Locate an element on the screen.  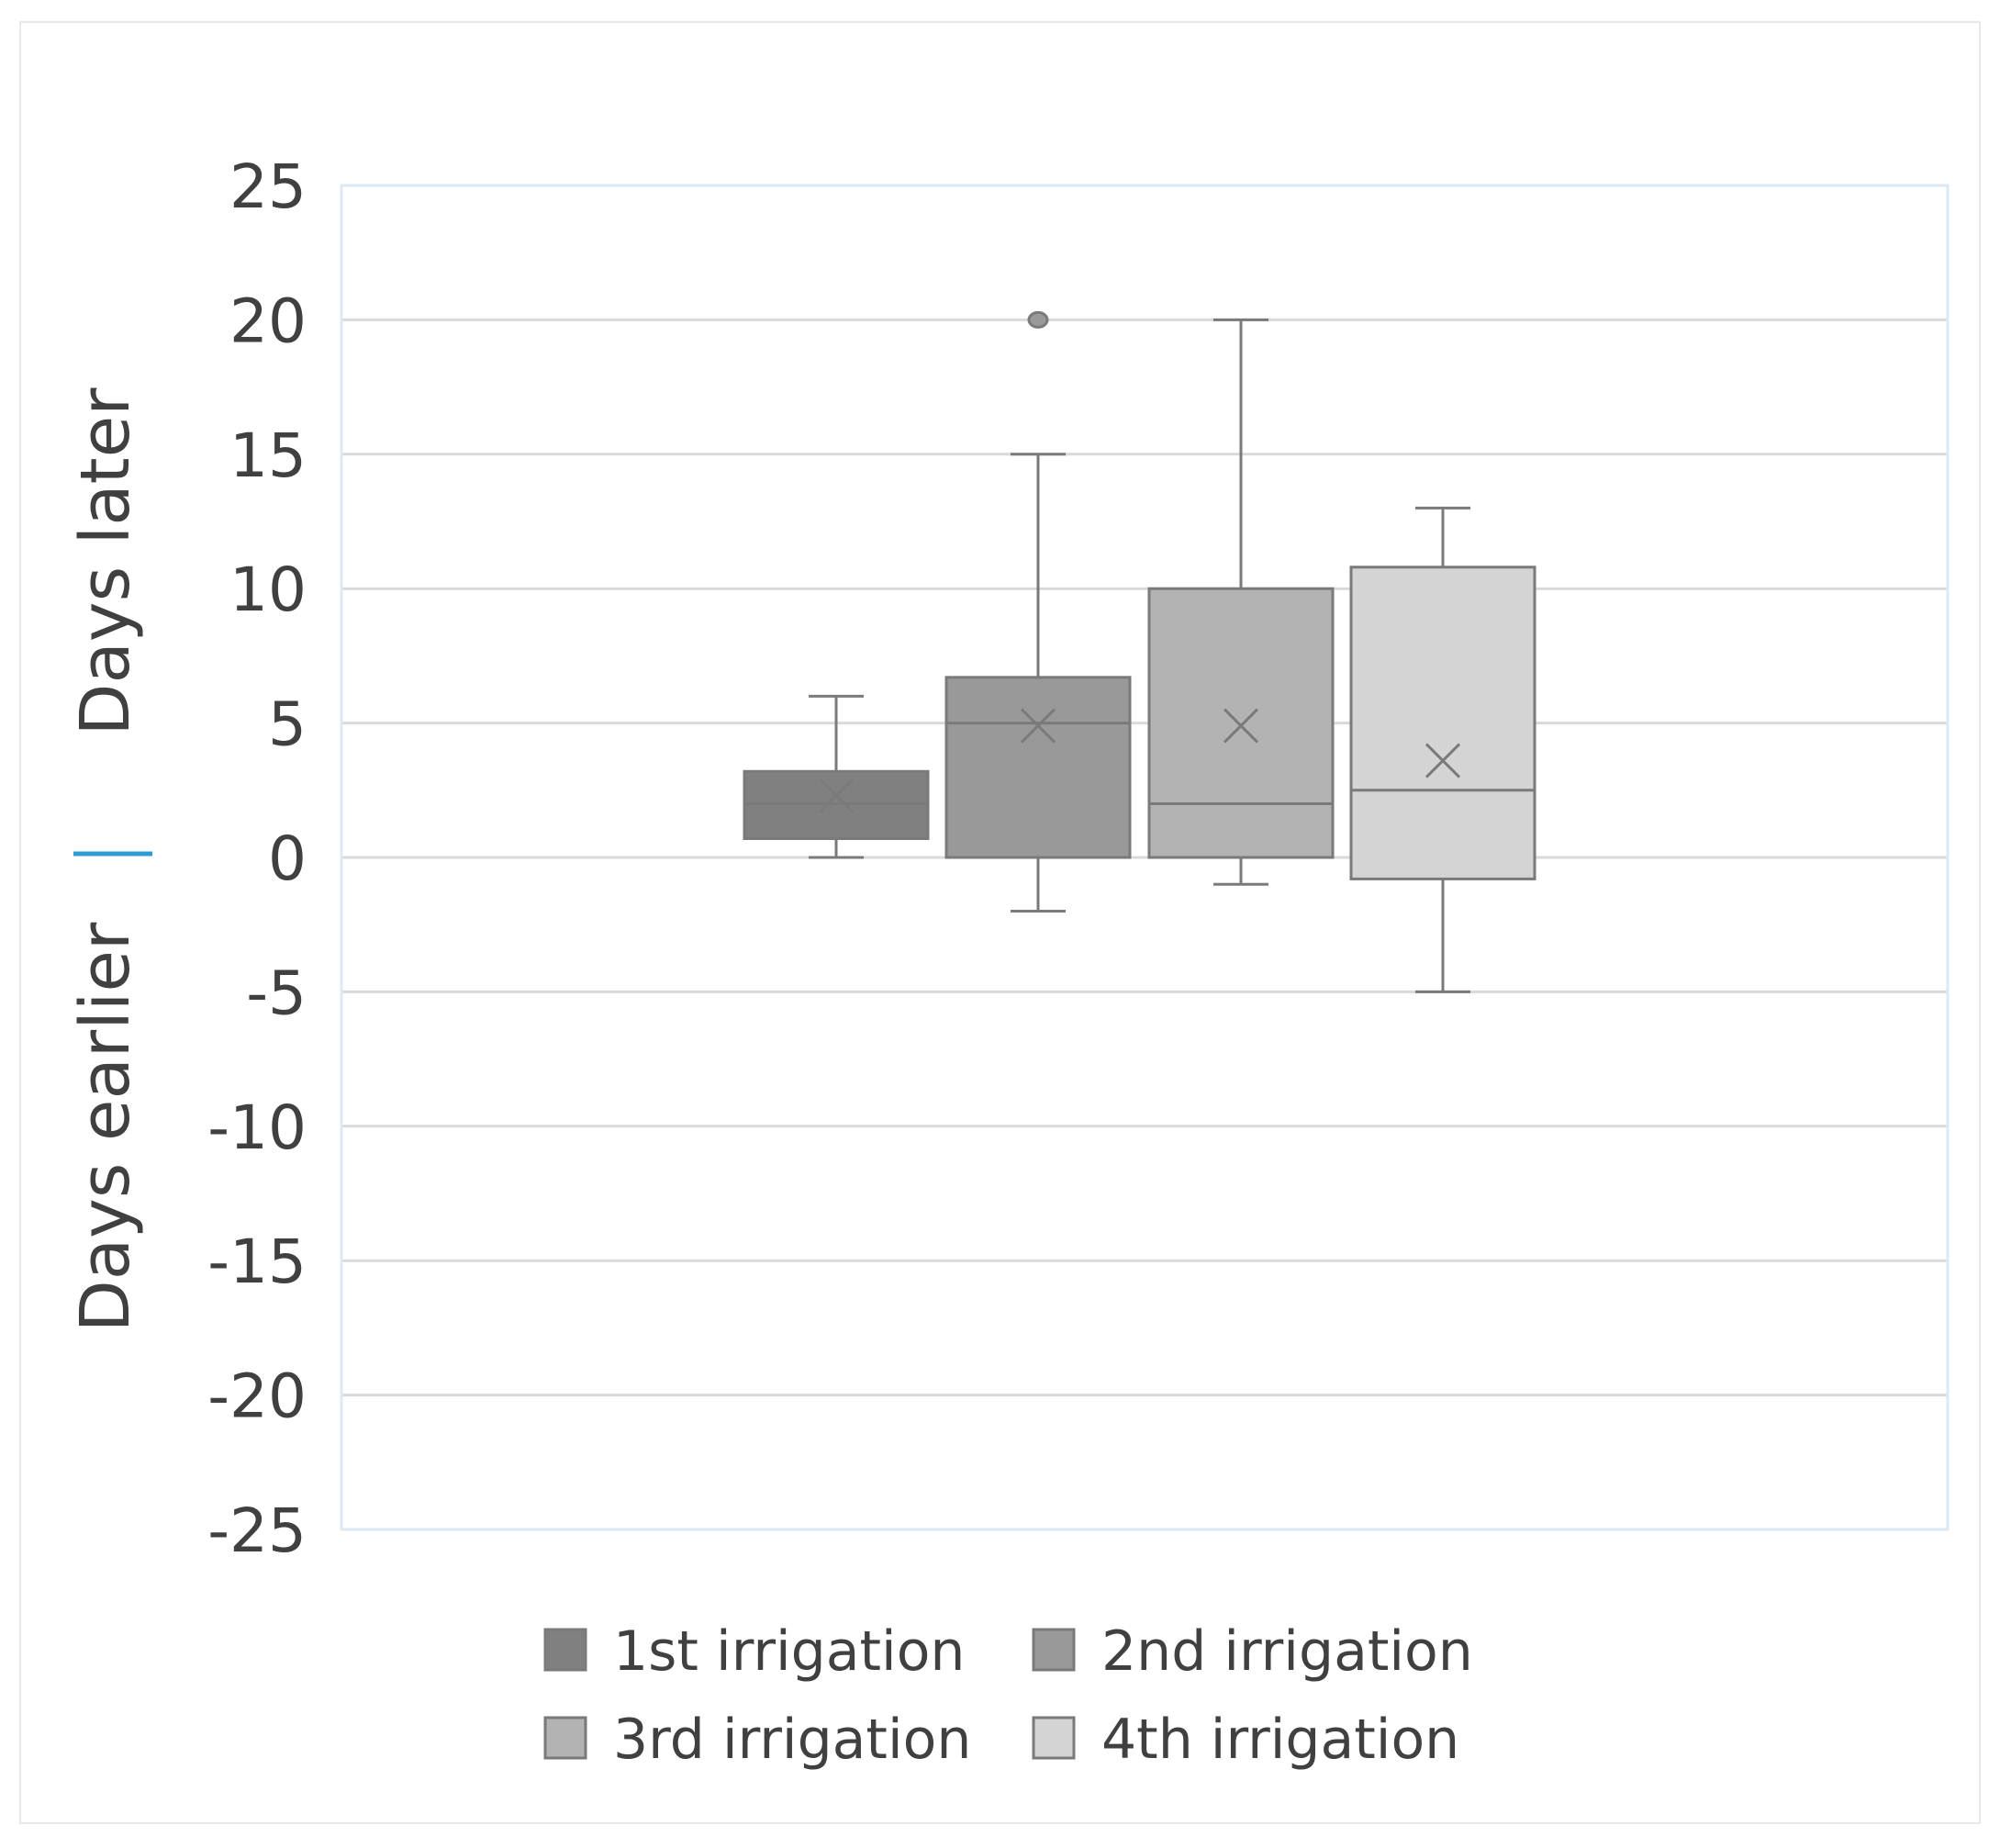
legend-item: 4th irrigation is located at coordinates (1245, 1740).